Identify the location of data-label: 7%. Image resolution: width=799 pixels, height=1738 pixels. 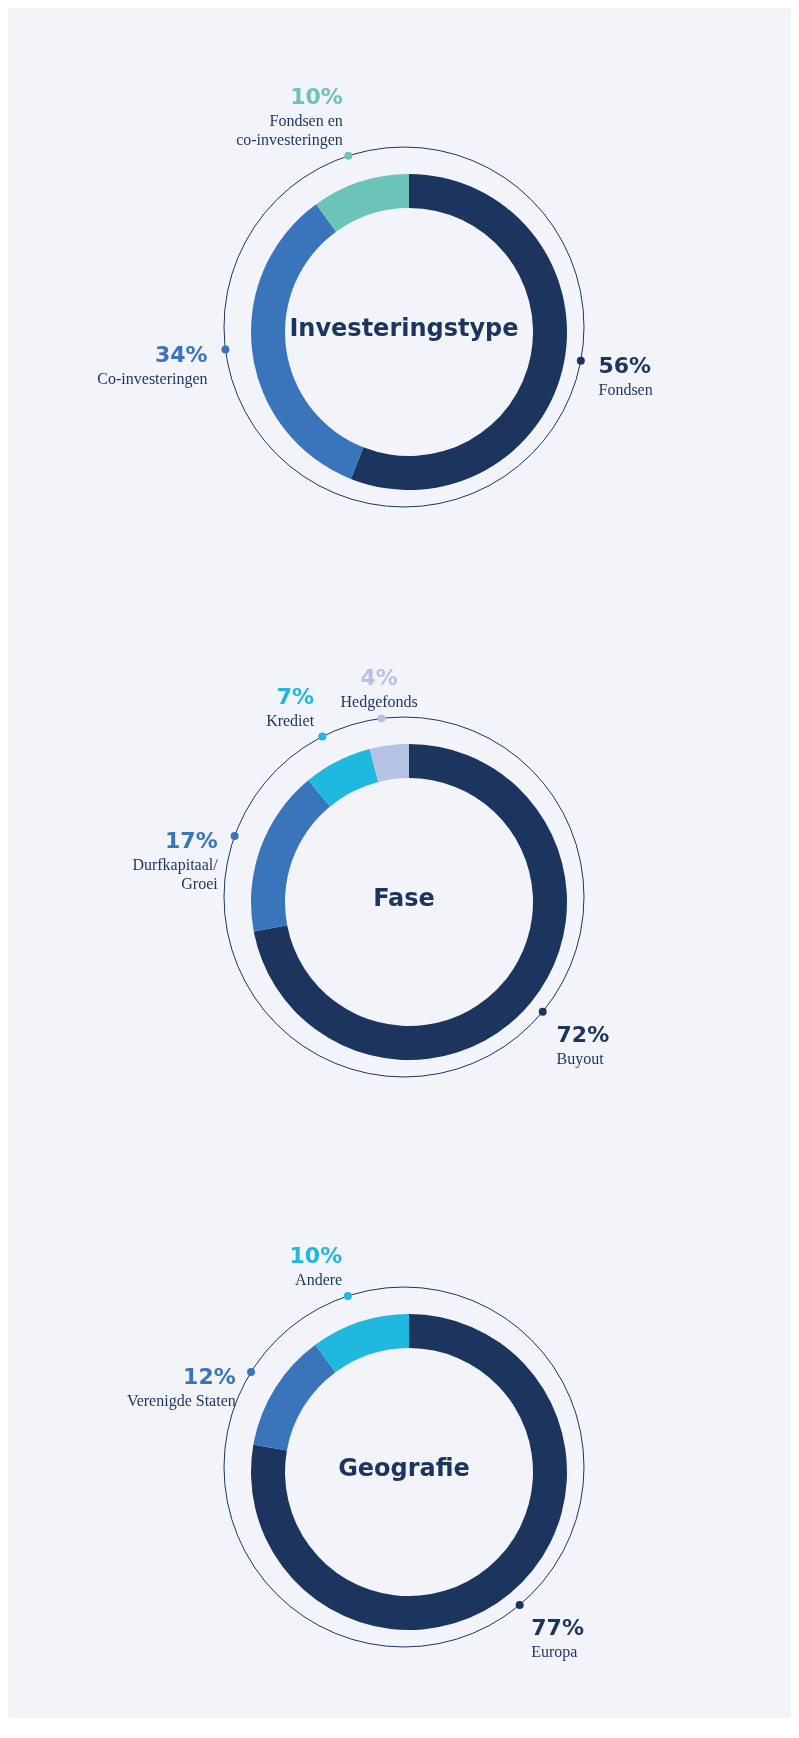
(295, 696).